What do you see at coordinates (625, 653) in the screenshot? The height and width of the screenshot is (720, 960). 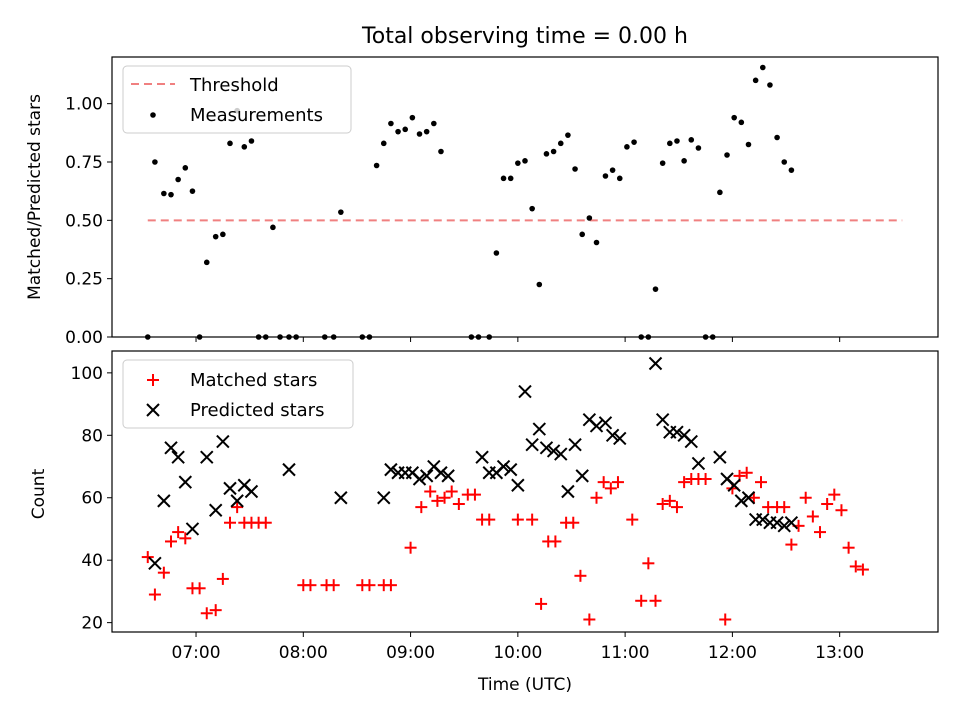 I see `x-tick-label: 11:00` at bounding box center [625, 653].